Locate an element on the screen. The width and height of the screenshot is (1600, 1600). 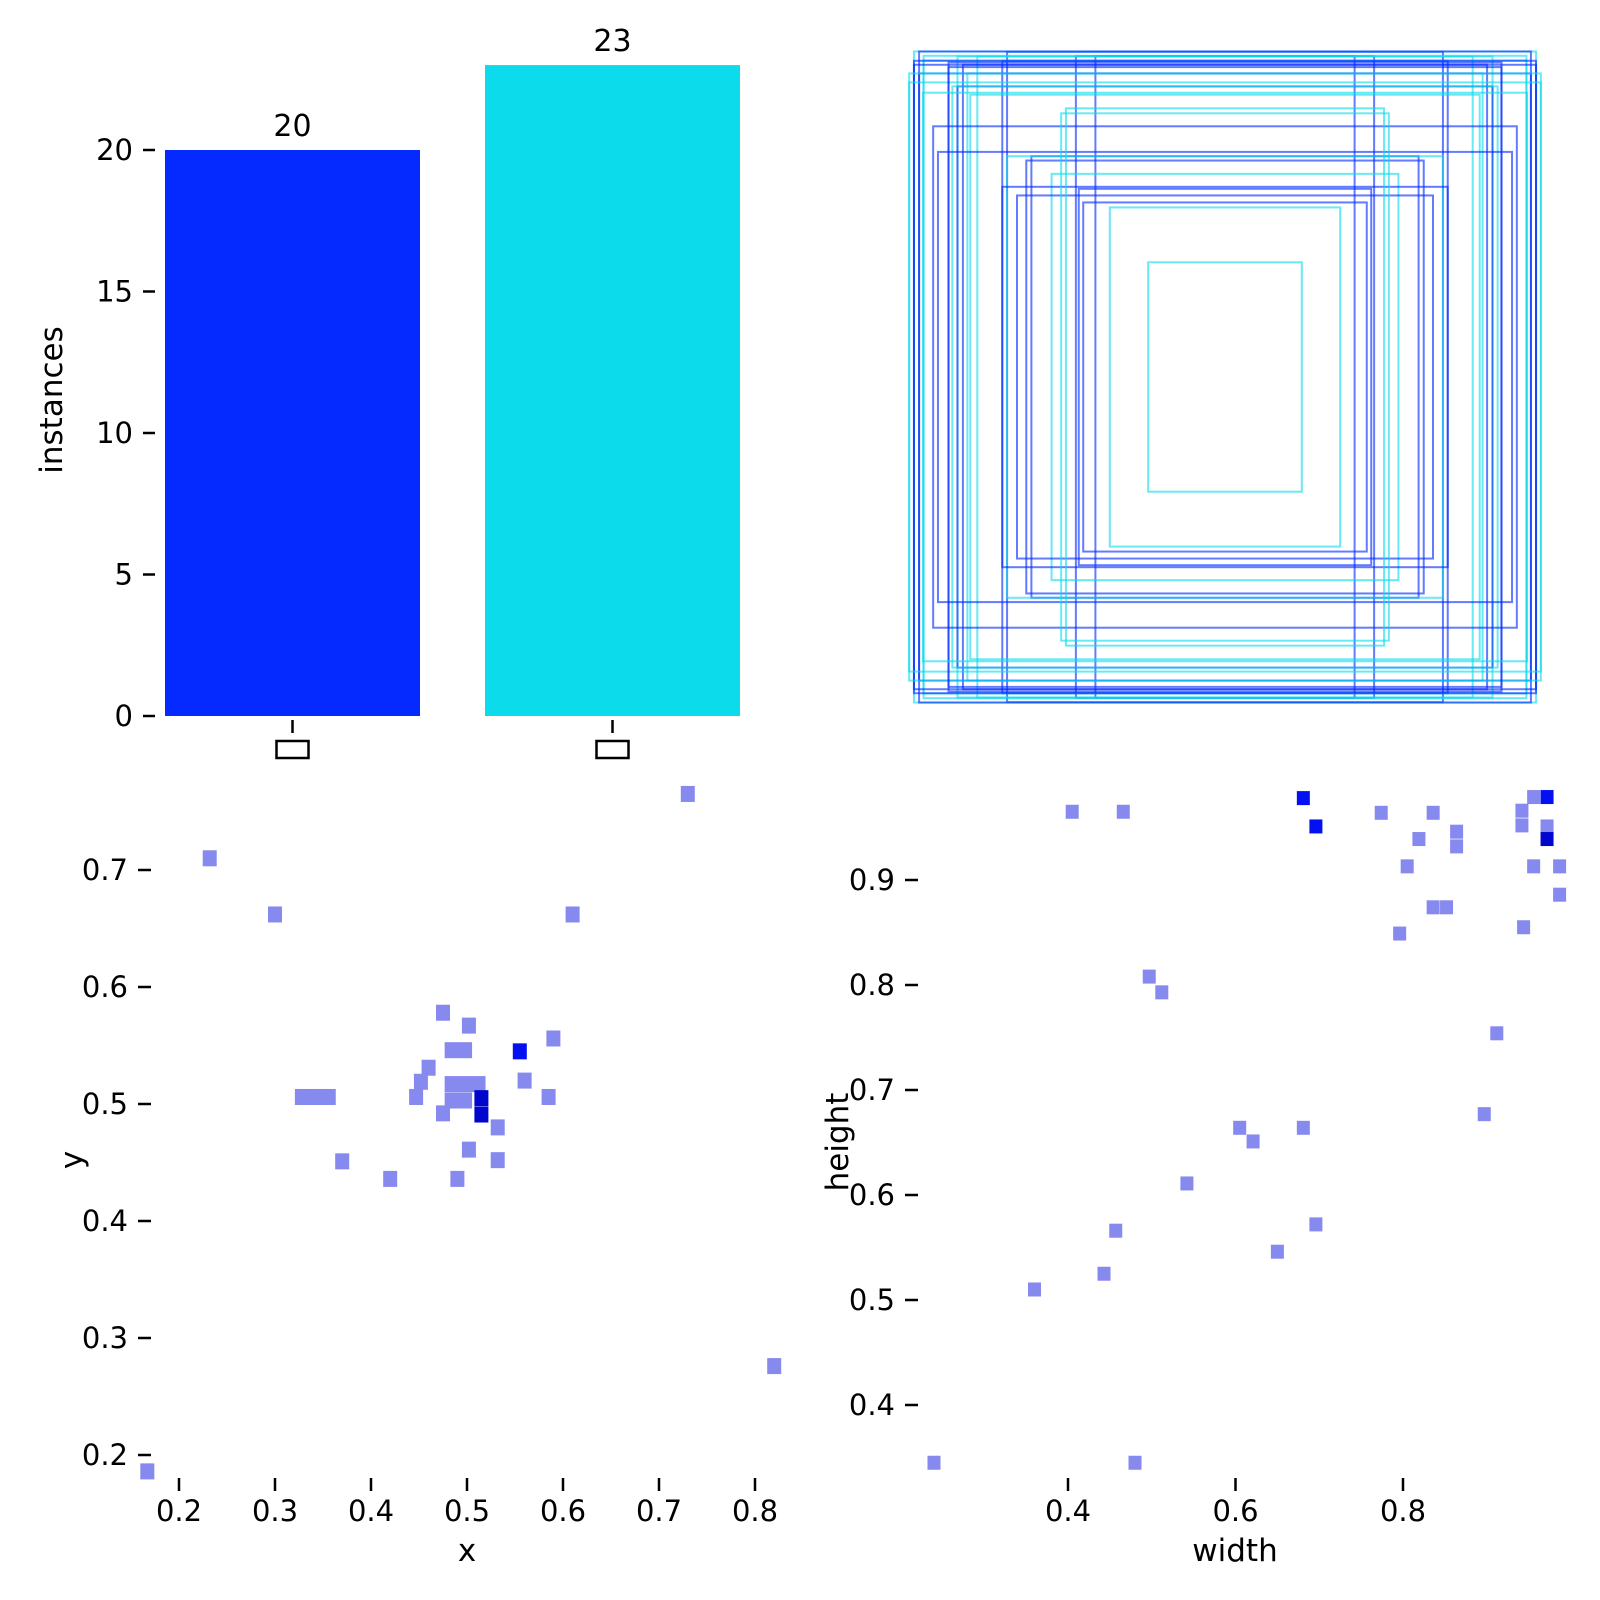
wh-xtick-label: 0.8 is located at coordinates (1403, 1511).